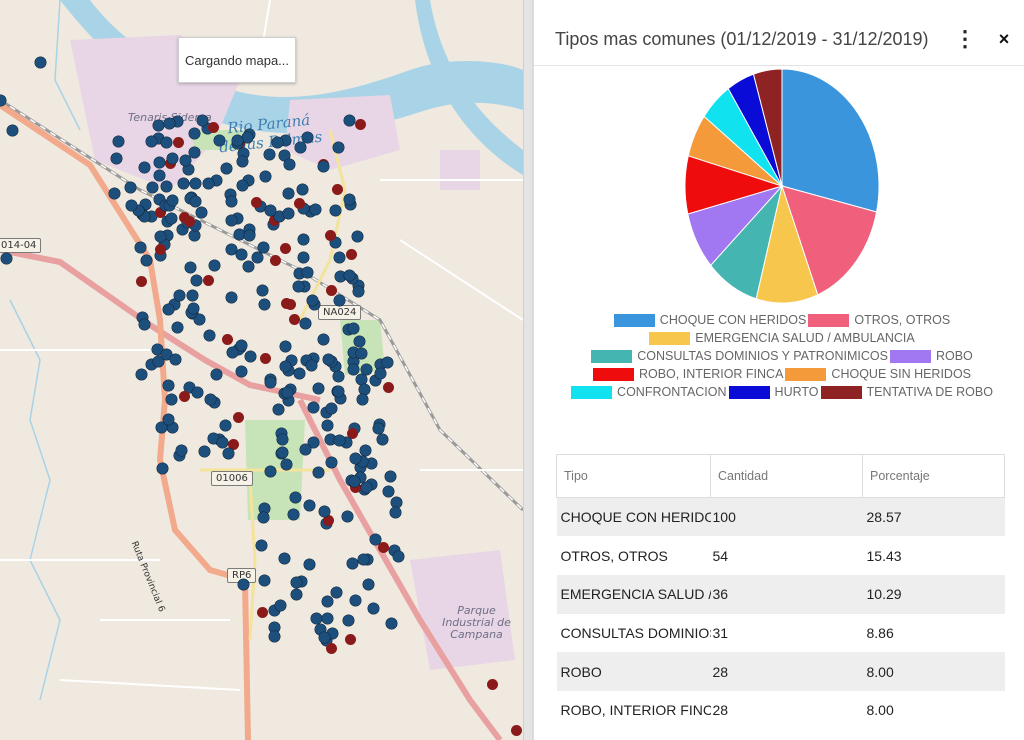  Describe the element at coordinates (633, 476) in the screenshot. I see `column-header-tipo: Tipo` at that location.